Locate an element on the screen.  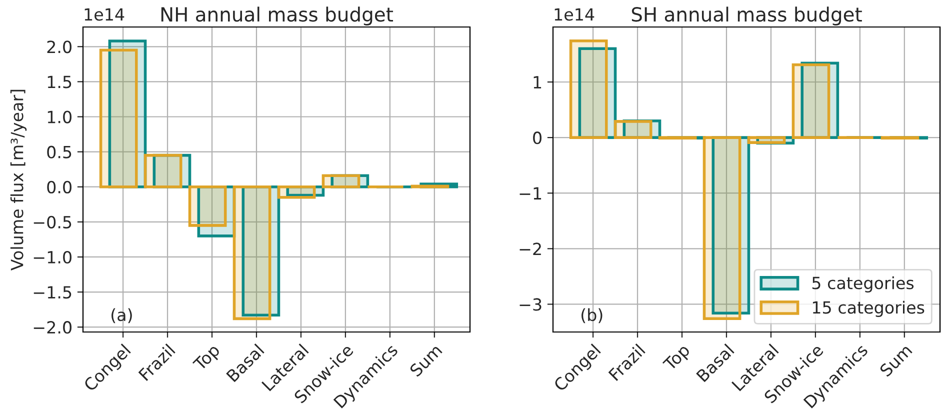
y-tick-label: −1.0 is located at coordinates (53, 257).